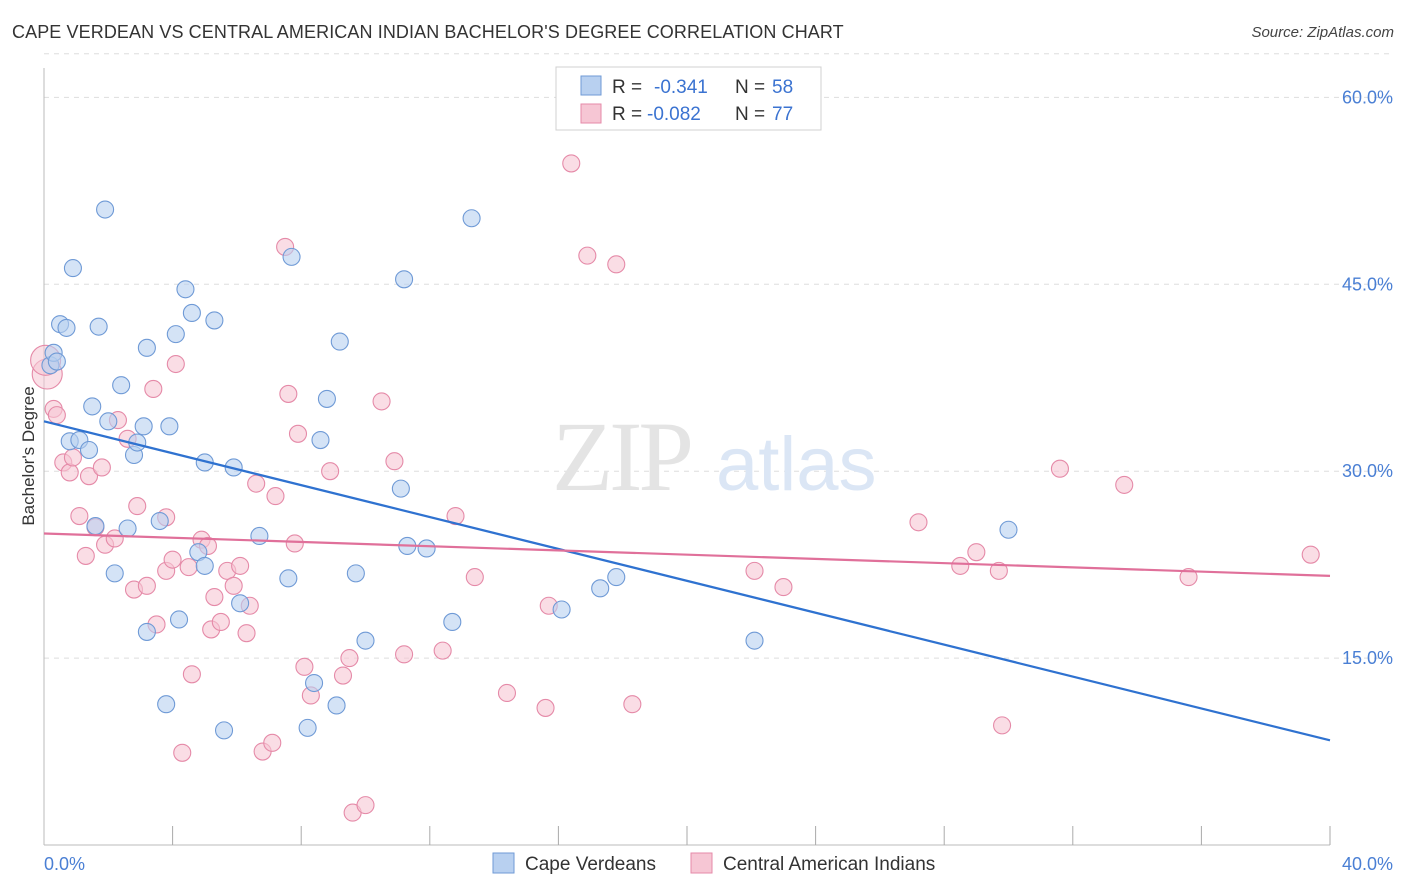 This screenshot has width=1406, height=892. What do you see at coordinates (591, 85) in the screenshot?
I see `legend-swatch-blue` at bounding box center [591, 85].